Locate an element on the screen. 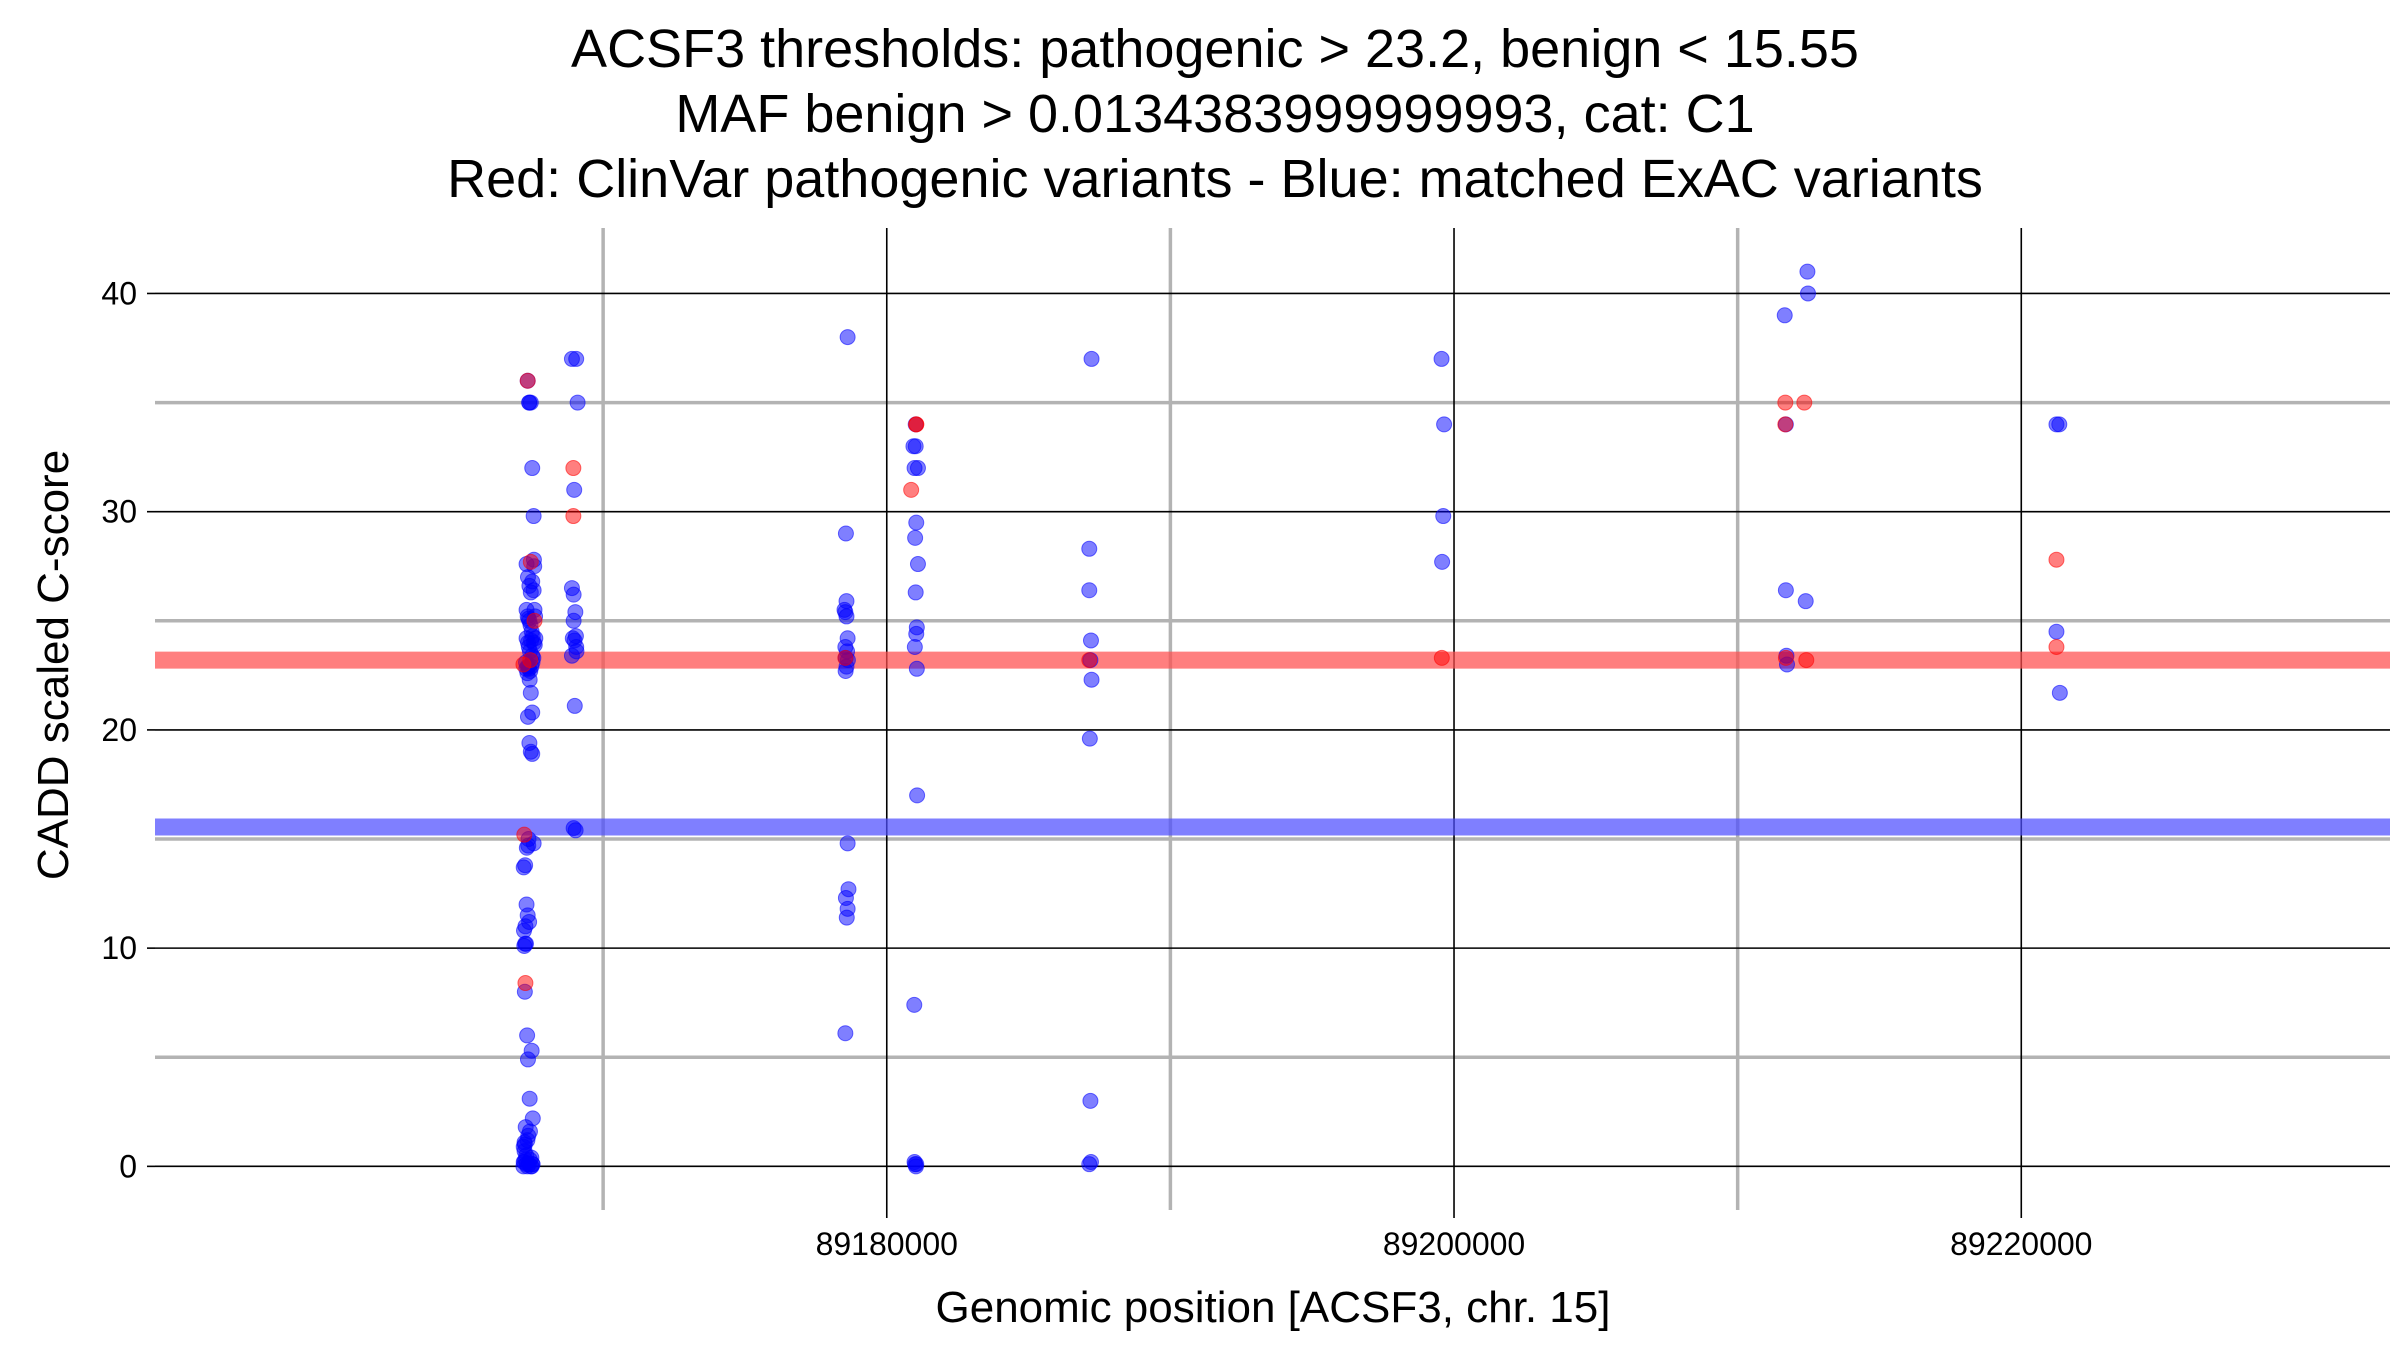 The height and width of the screenshot is (1355, 2400). x-axis-ticks: 89180000 89200000 89220000 is located at coordinates (1454, 1236).